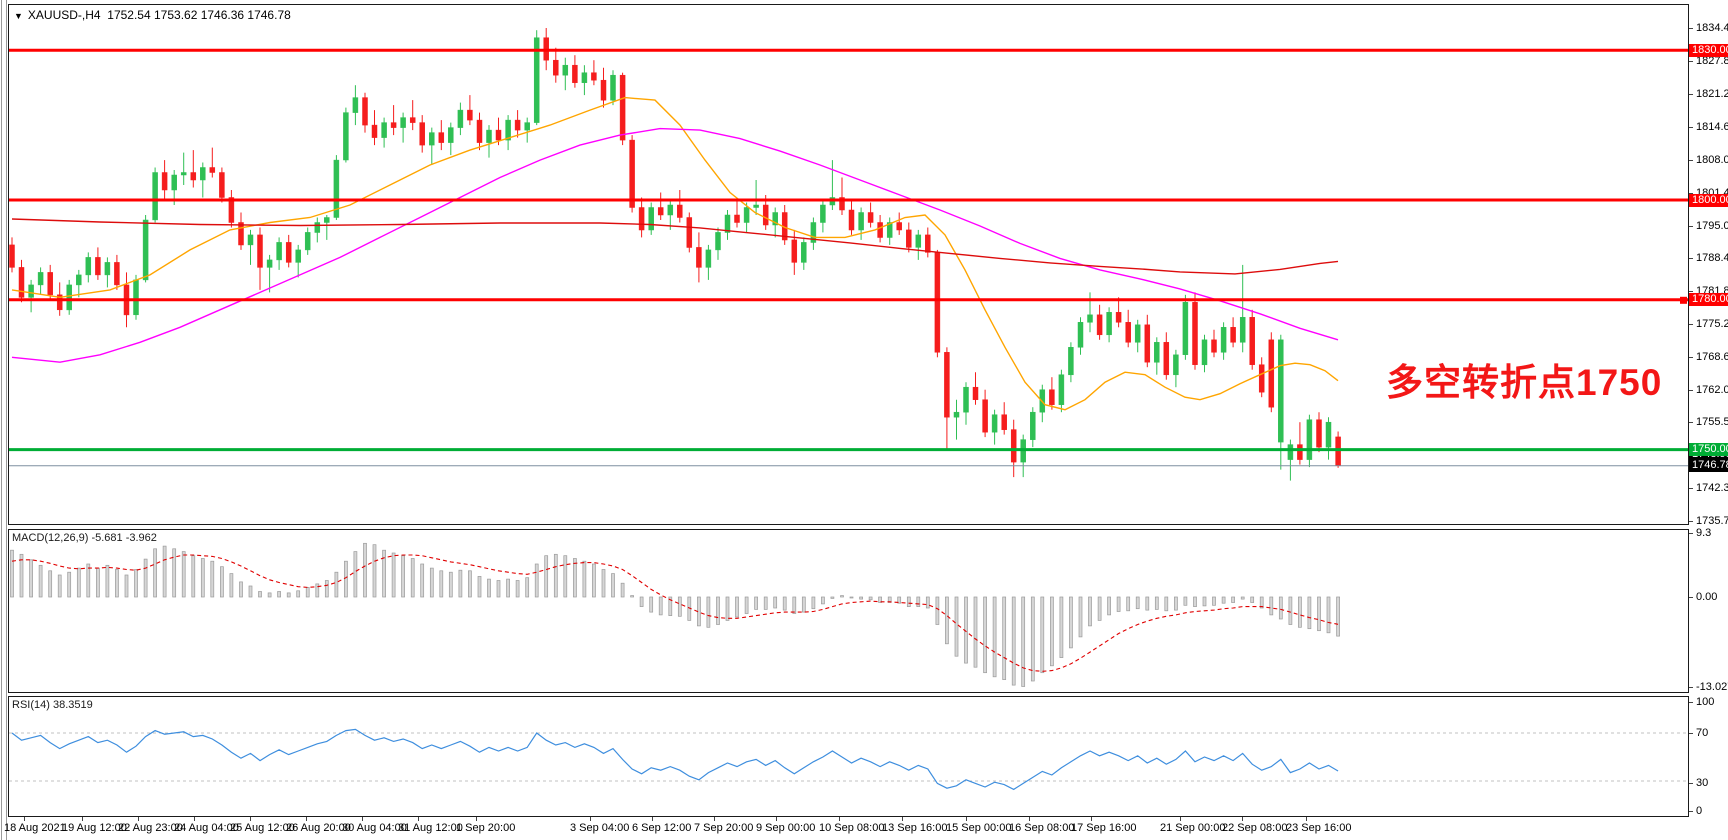 The image size is (1728, 840). I want to click on price-axis-tick: 1755.55, so click(1712, 422).